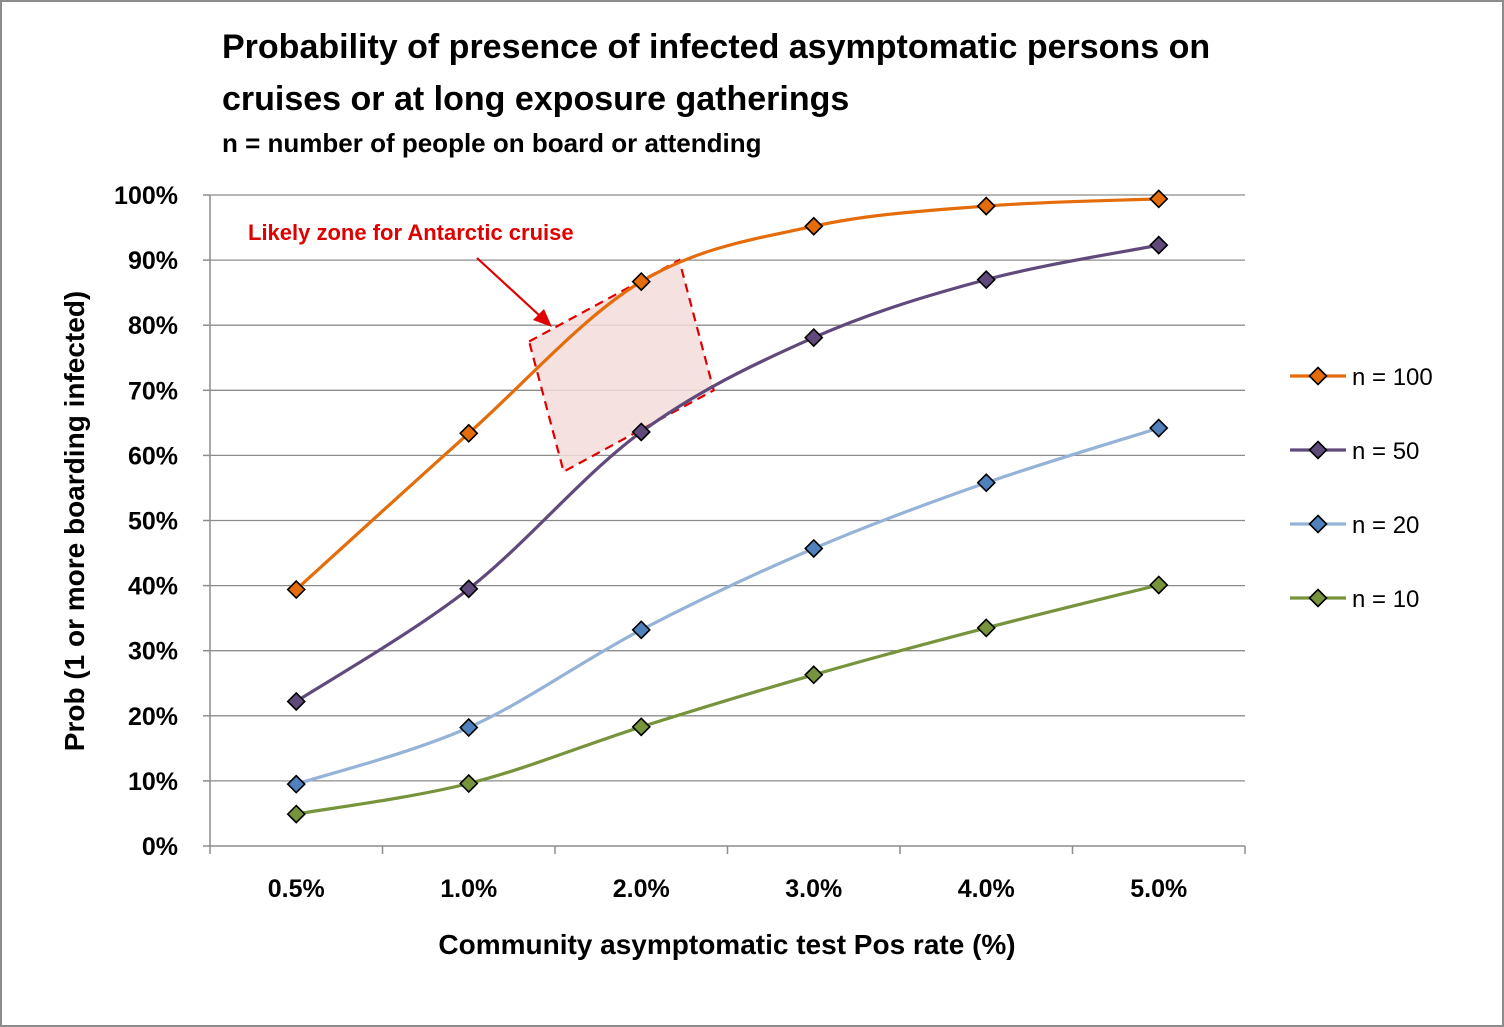  I want to click on x-tick-labels: 0.5% 1.0% 2.0% 3.0% 4.0% 5.0%, so click(727, 889).